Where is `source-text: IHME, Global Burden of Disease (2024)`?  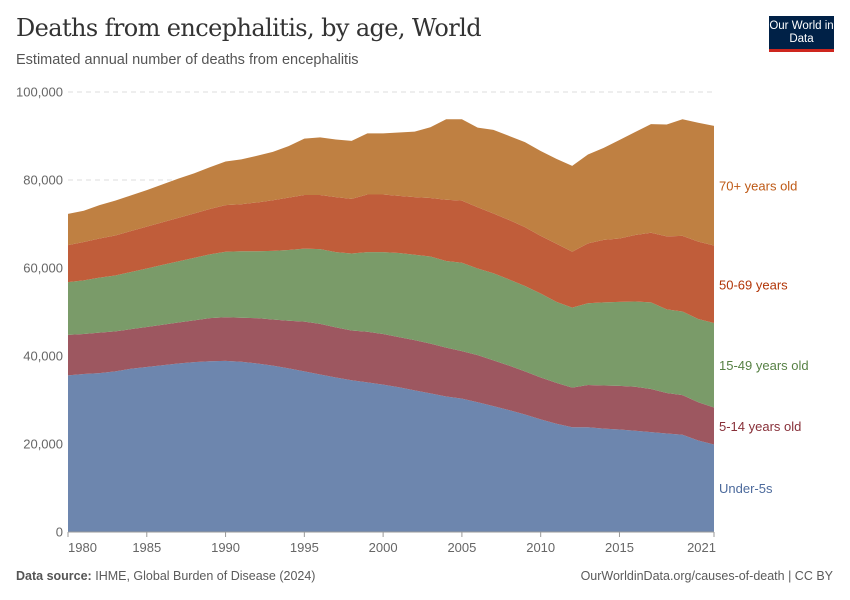 source-text: IHME, Global Burden of Disease (2024) is located at coordinates (205, 576).